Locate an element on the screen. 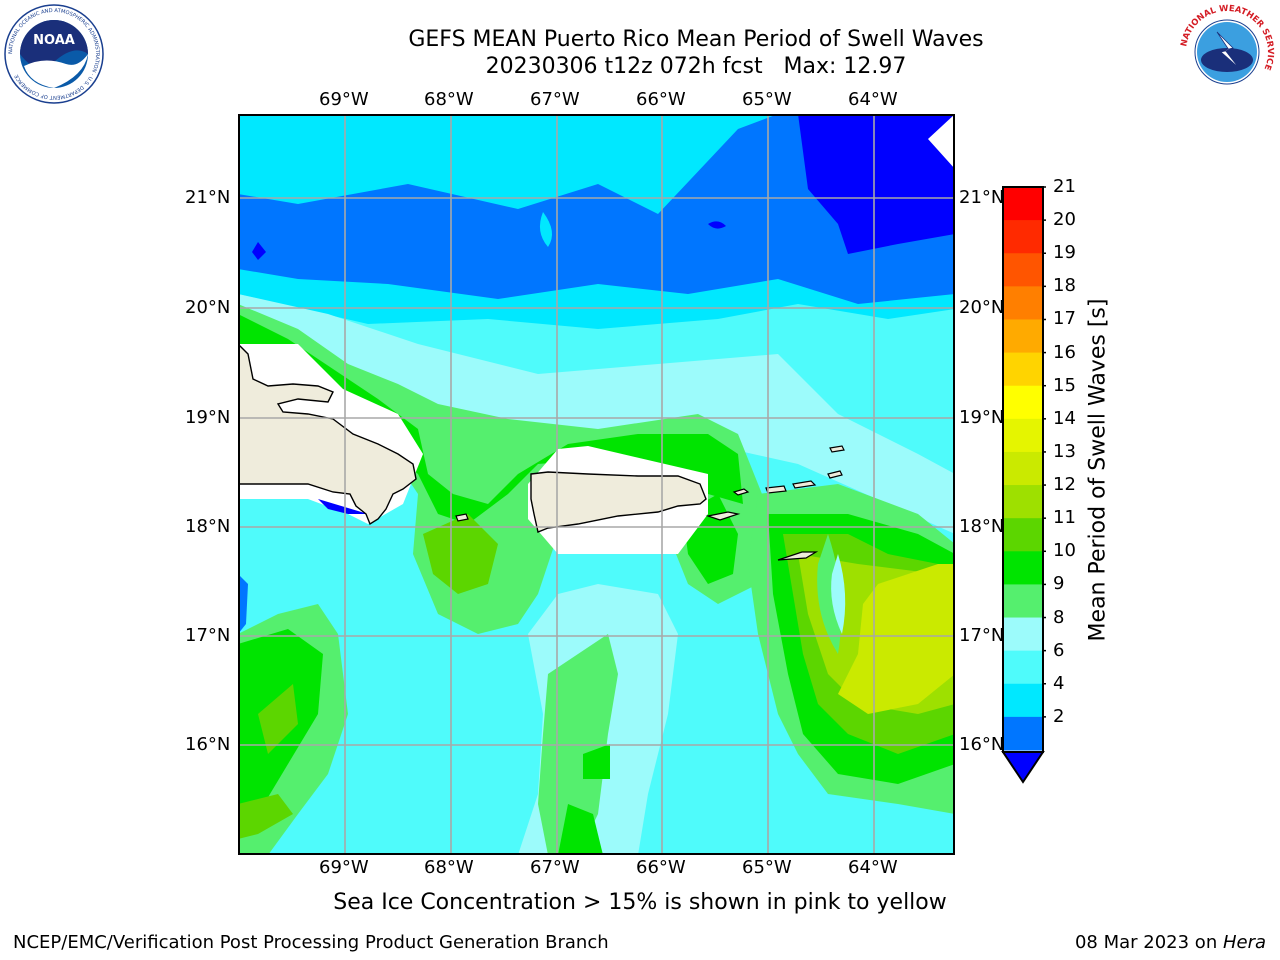  lat-label-right: 20°N is located at coordinates (982, 307).